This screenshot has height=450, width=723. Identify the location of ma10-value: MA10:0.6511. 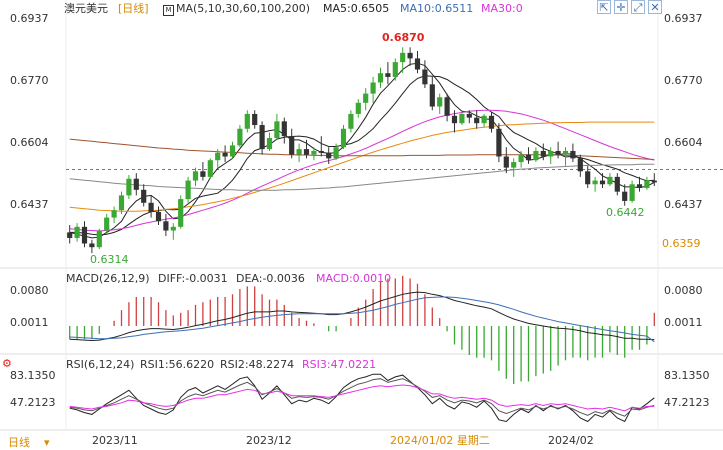
(437, 8).